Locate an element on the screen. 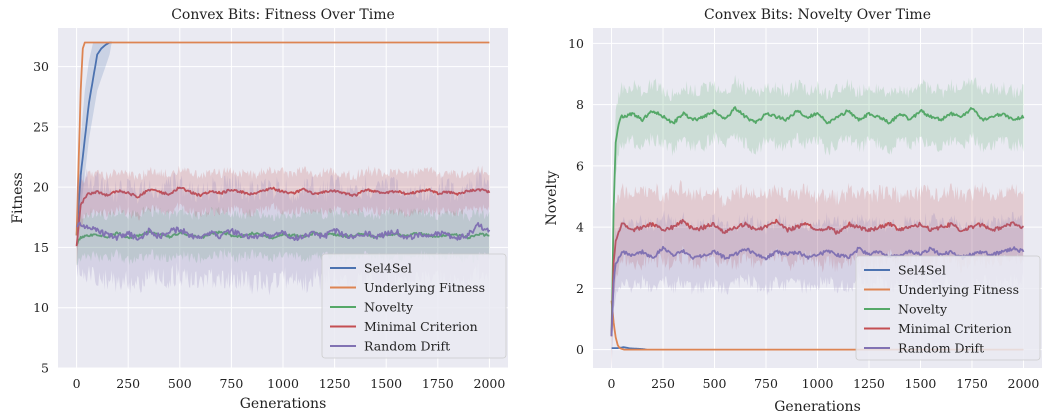  chart-title: Convex Bits: Fitness Over Time is located at coordinates (283, 15).